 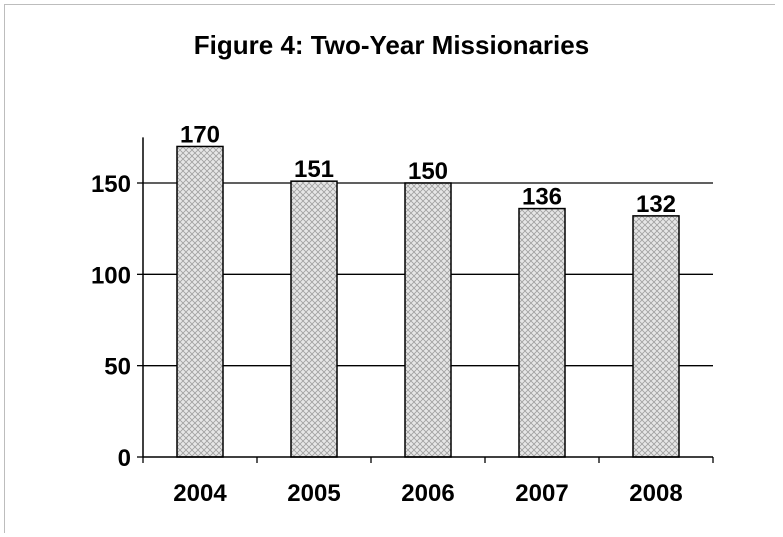 What do you see at coordinates (542, 197) in the screenshot?
I see `data-label-2007: 136` at bounding box center [542, 197].